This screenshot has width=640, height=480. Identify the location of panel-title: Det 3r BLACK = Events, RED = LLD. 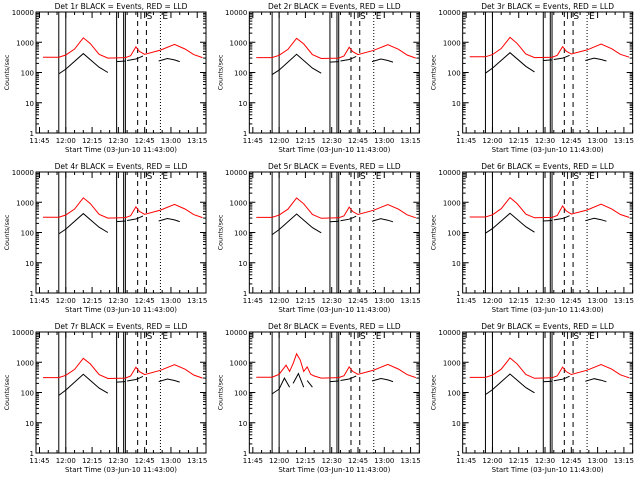
(547, 6).